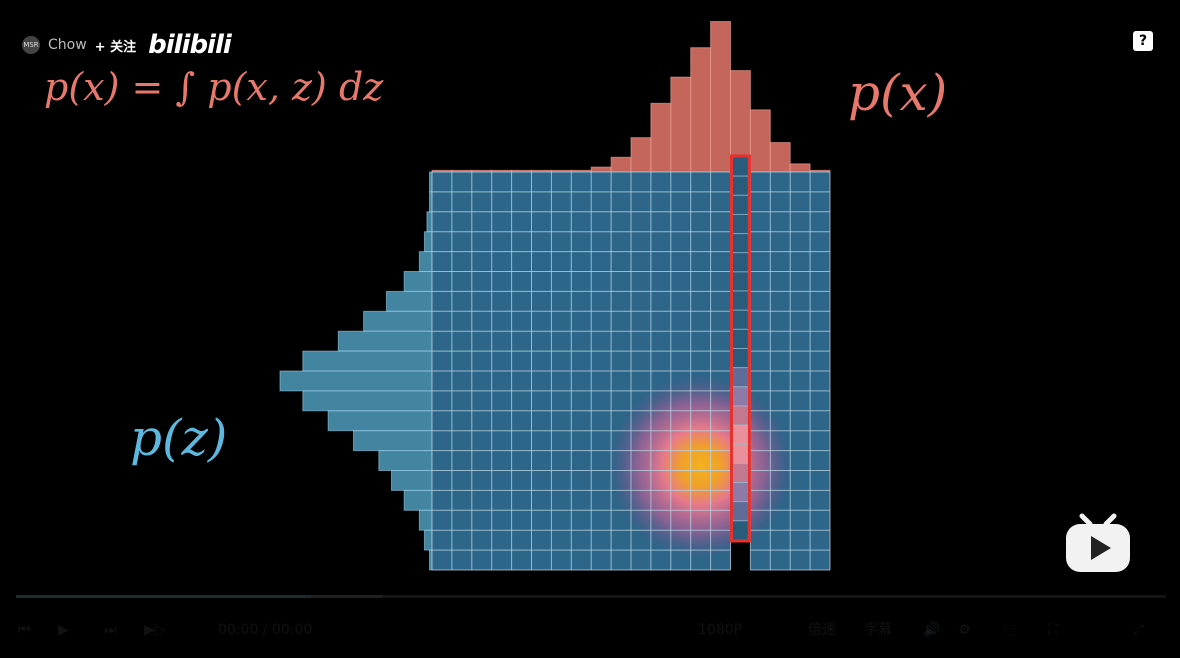 This screenshot has height=658, width=1180. What do you see at coordinates (178, 438) in the screenshot?
I see `pz-label: p(z)` at bounding box center [178, 438].